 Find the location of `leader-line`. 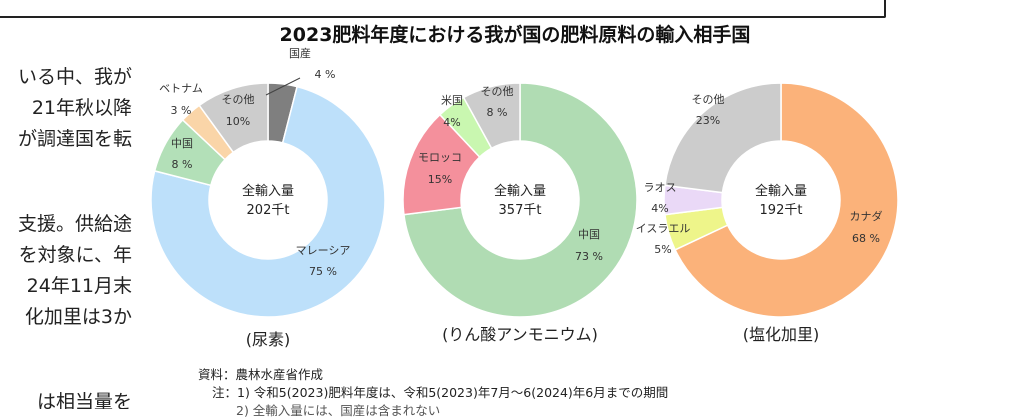

leader-line is located at coordinates (283, 86).